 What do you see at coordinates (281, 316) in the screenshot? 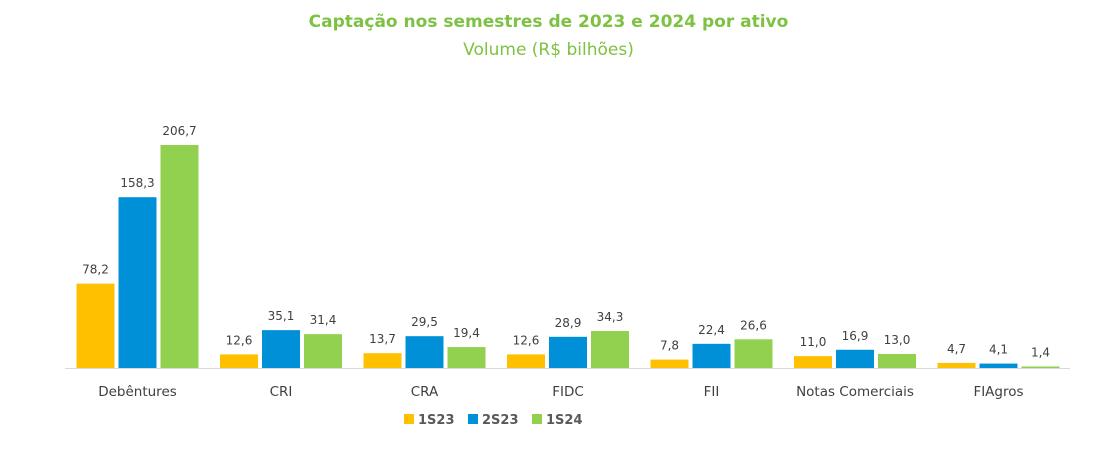
I see `data-label: 35,1` at bounding box center [281, 316].